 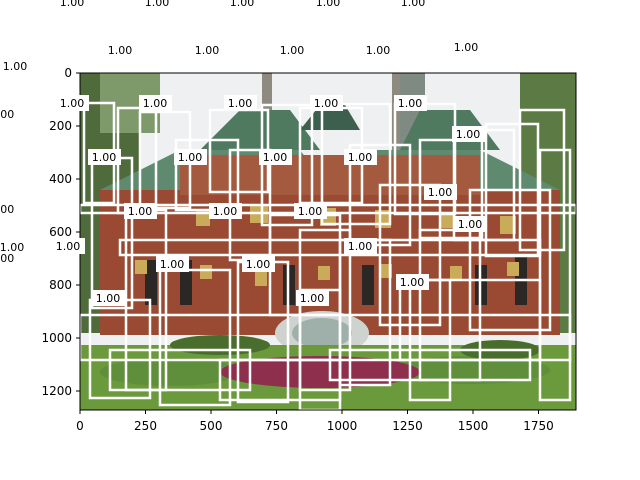 What do you see at coordinates (407, 426) in the screenshot?
I see `x-tick-label: 1250` at bounding box center [407, 426].